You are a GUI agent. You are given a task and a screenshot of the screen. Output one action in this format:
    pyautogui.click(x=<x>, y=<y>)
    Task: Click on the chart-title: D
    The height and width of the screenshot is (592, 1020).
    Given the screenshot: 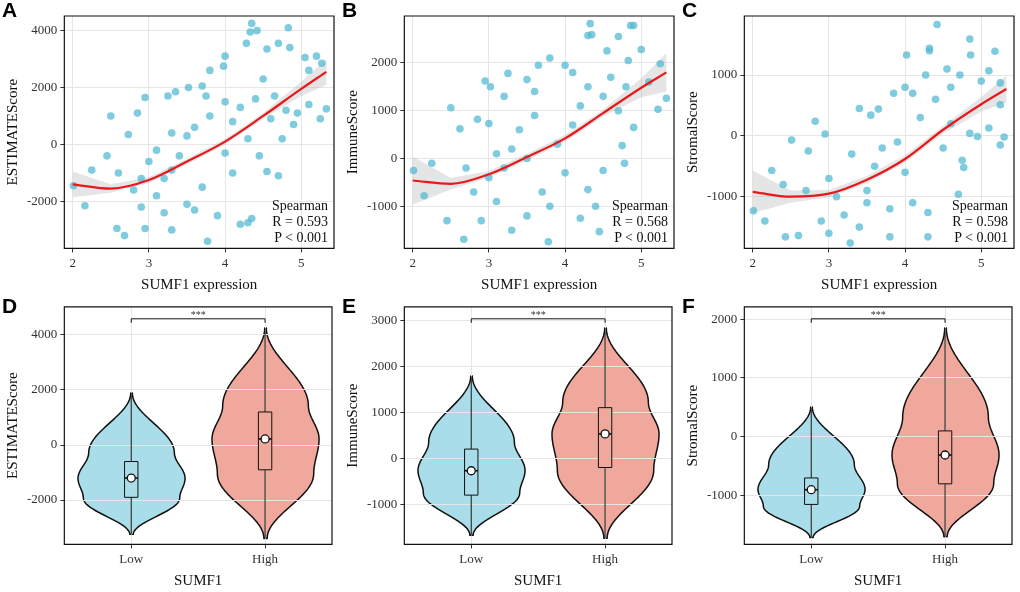 What is the action you would take?
    pyautogui.click(x=10, y=306)
    